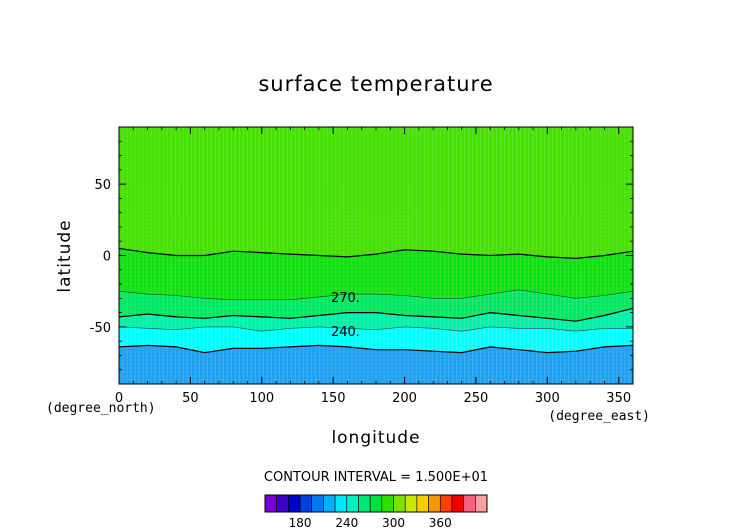  What do you see at coordinates (300, 523) in the screenshot?
I see `colorbar-tick-label: 180` at bounding box center [300, 523].